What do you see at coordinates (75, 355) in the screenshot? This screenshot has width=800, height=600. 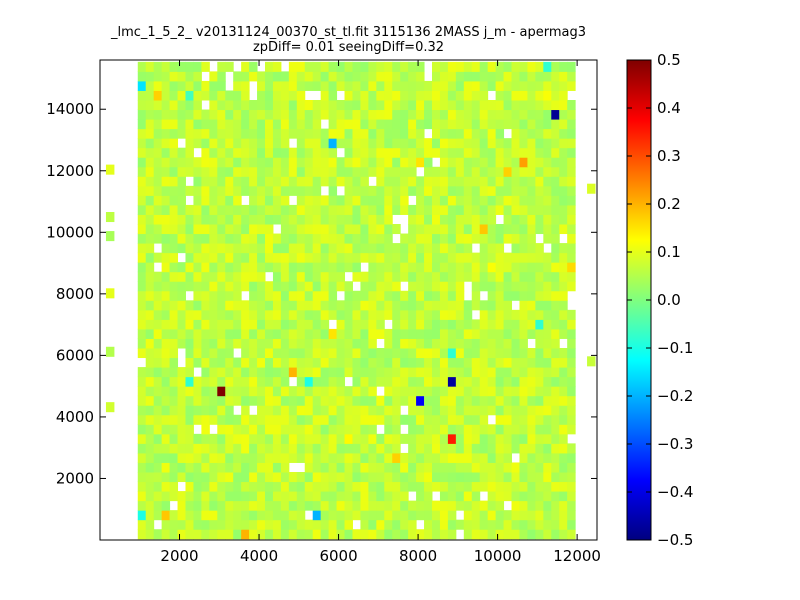 I see `y-tick-label: 6000` at bounding box center [75, 355].